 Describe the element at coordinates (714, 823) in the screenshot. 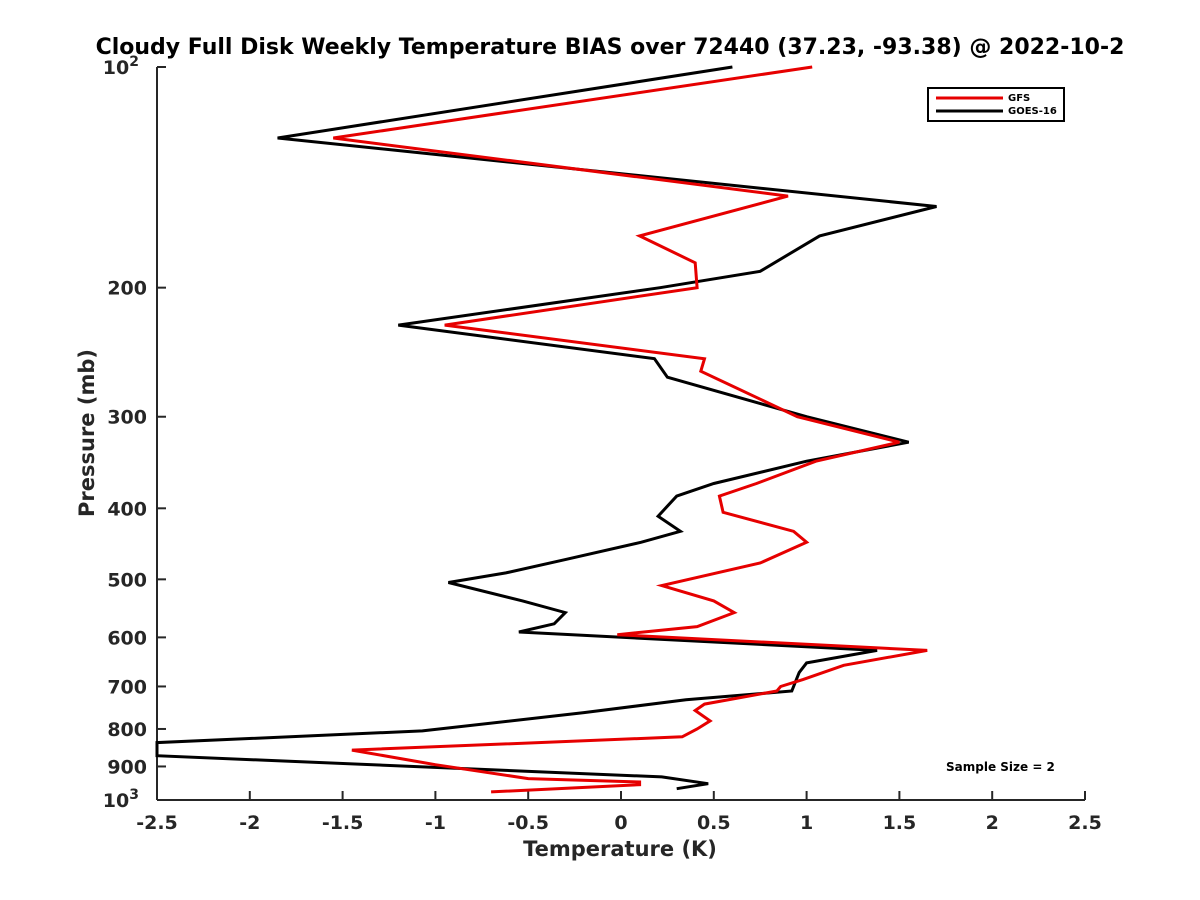

I see `x-tick-label: 0.5` at that location.